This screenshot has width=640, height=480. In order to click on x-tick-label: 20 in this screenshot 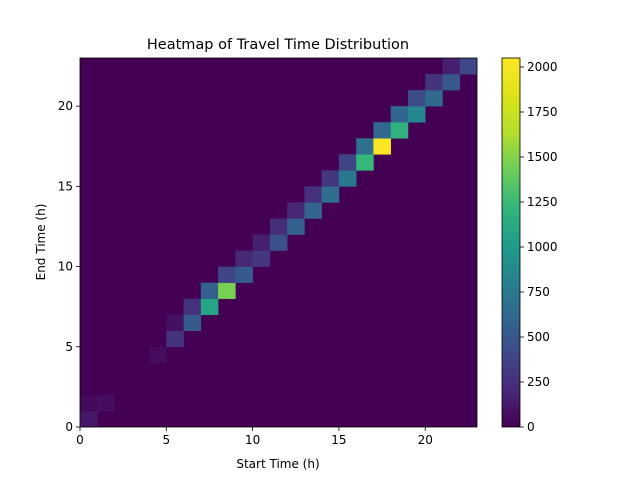, I will do `click(425, 440)`.